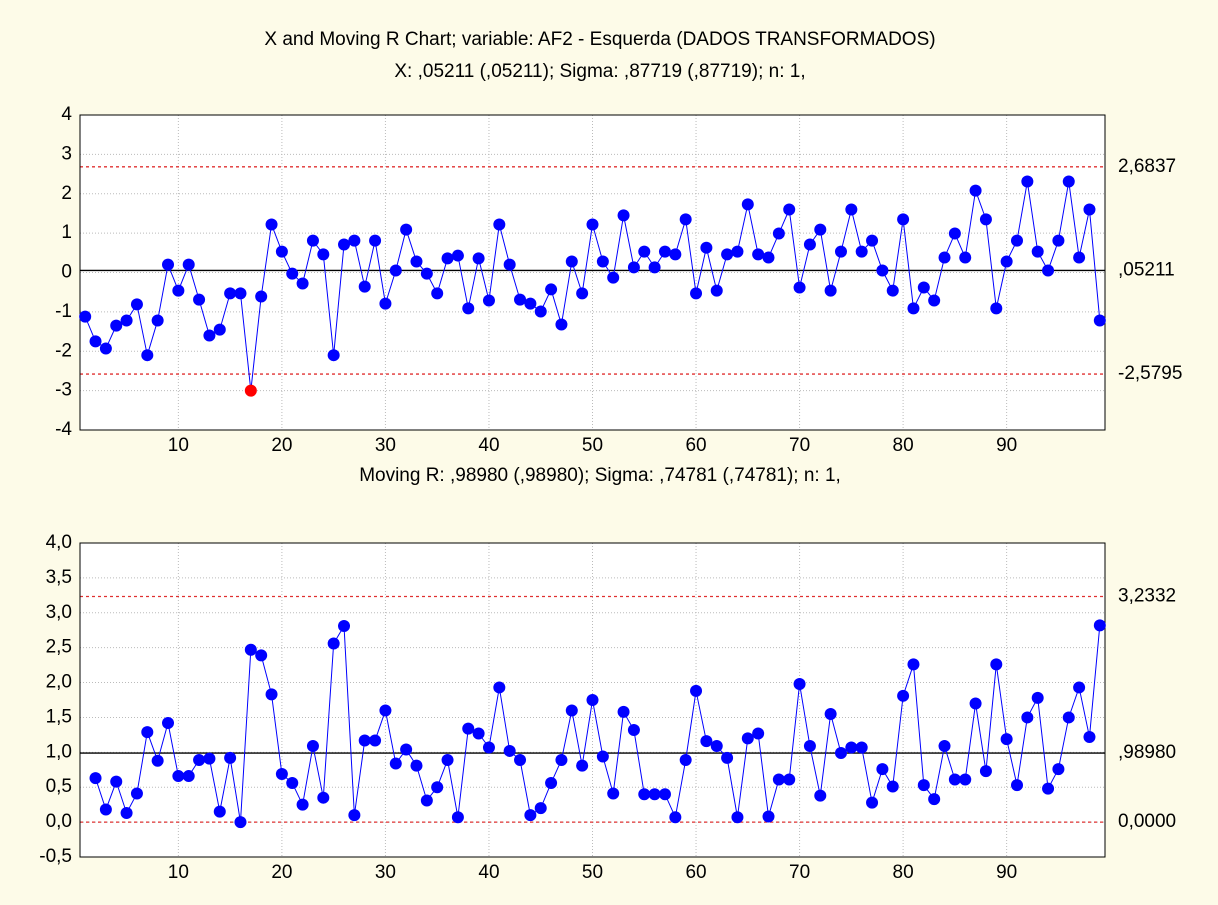 The width and height of the screenshot is (1218, 905). What do you see at coordinates (592, 445) in the screenshot?
I see `x-tick-label: 50` at bounding box center [592, 445].